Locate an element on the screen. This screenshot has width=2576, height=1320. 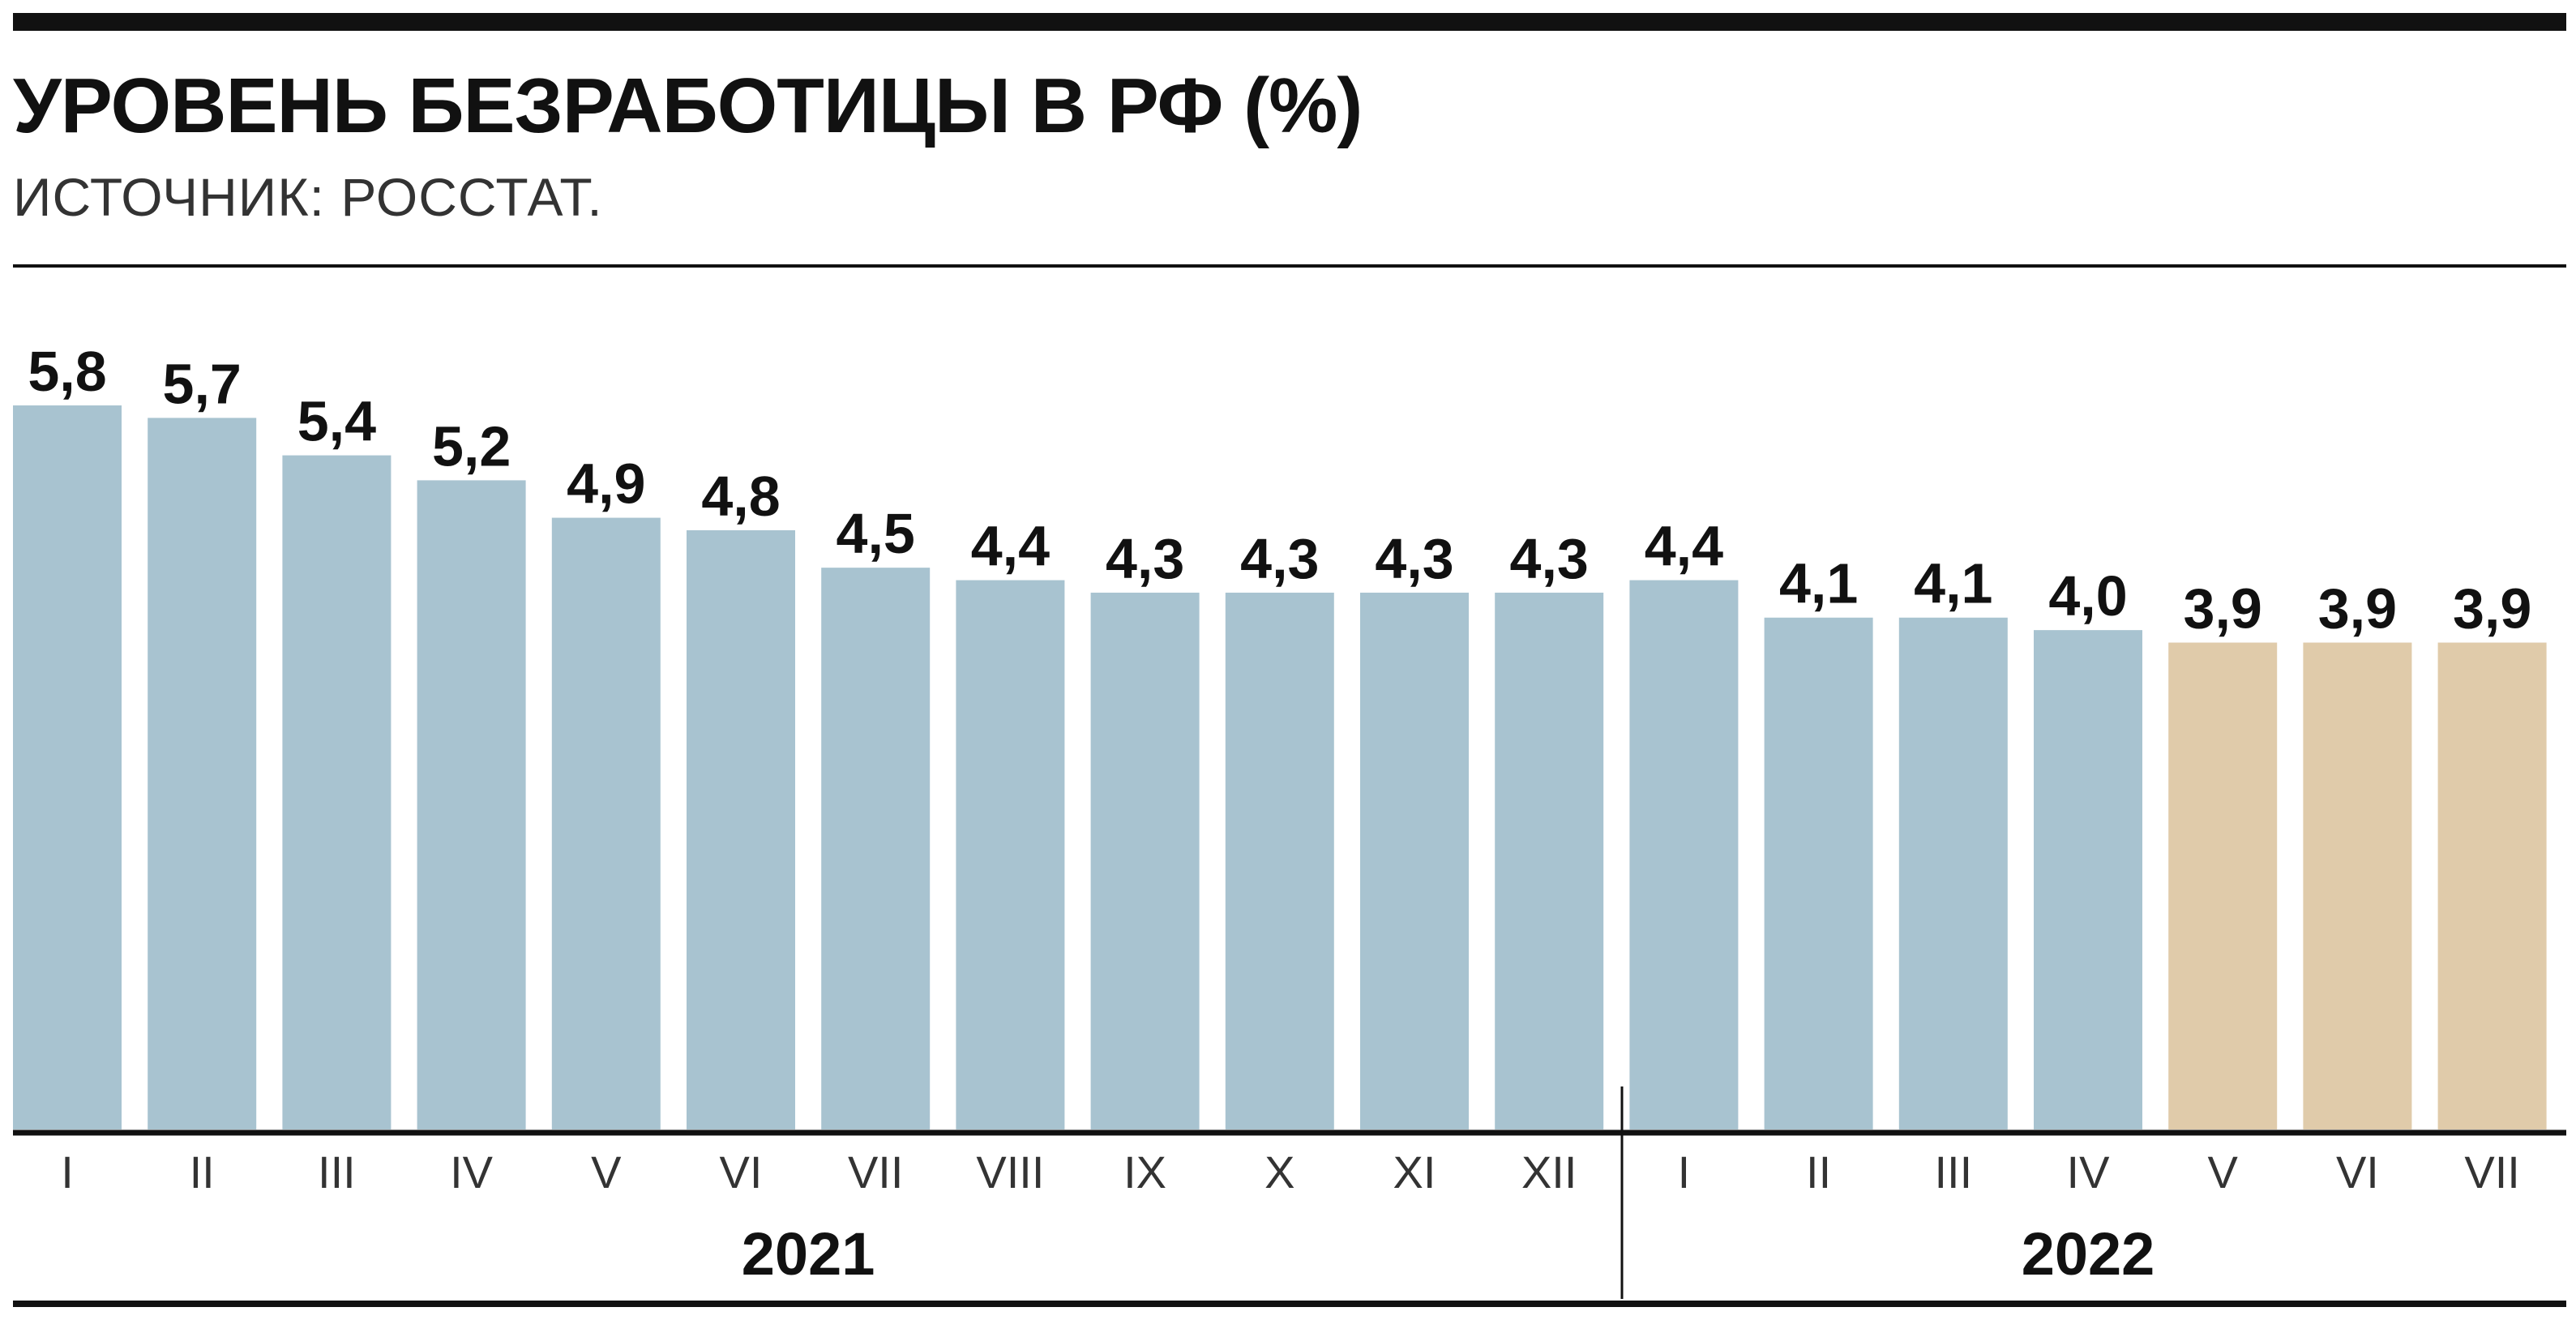
value-label: 4,9 is located at coordinates (606, 484).